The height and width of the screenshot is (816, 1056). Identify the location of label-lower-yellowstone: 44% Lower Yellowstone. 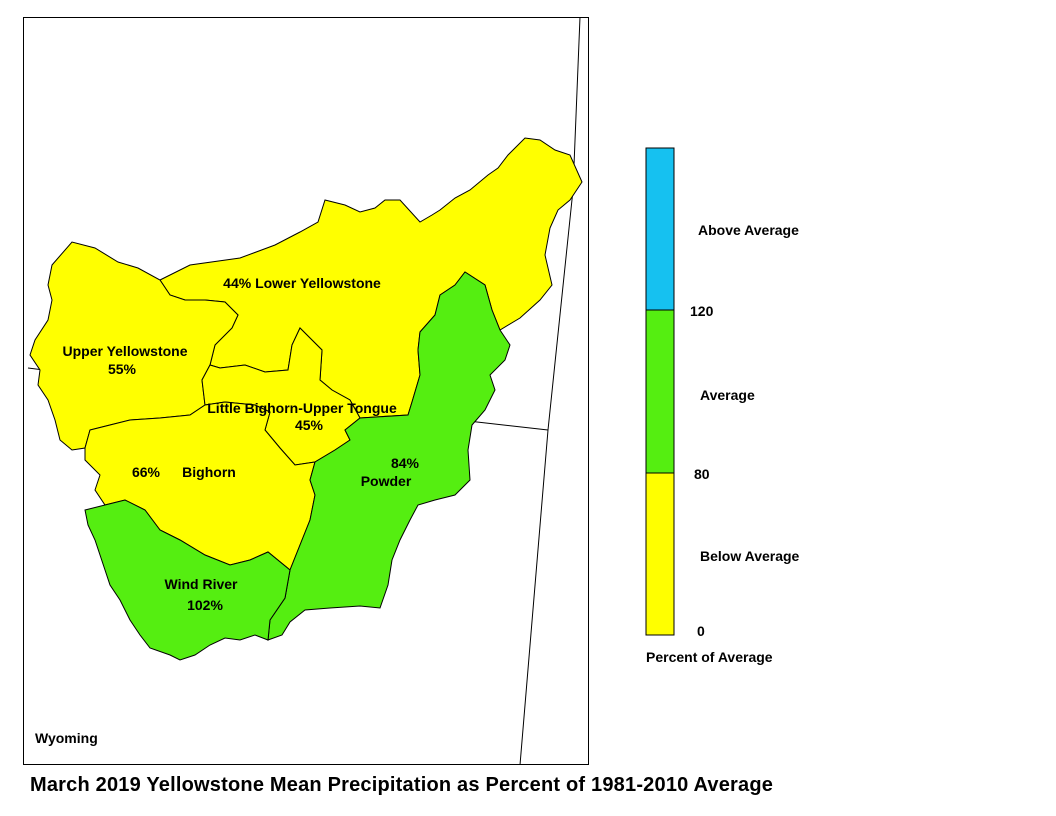
(302, 283).